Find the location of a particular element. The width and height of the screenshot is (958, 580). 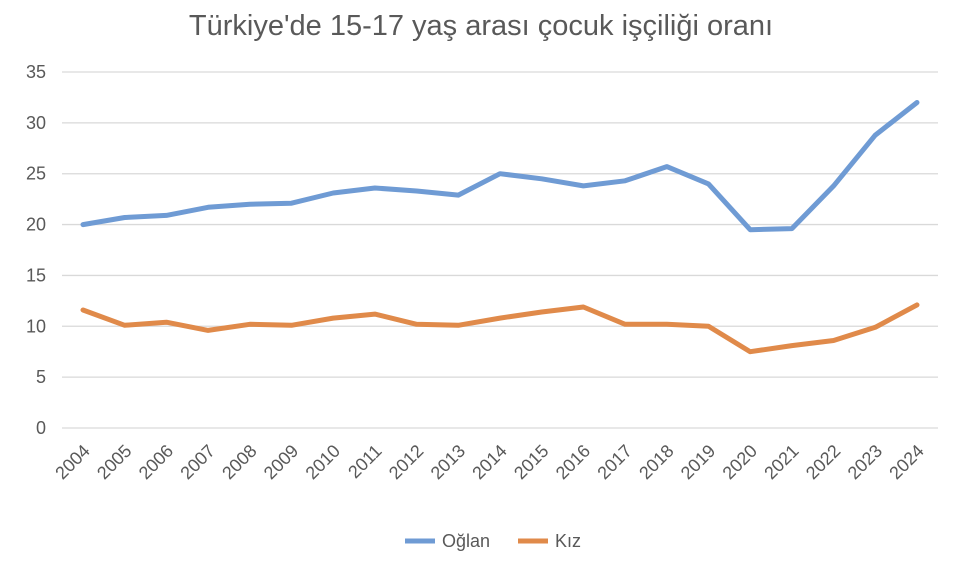

y-tick-label: 25 is located at coordinates (36, 174).